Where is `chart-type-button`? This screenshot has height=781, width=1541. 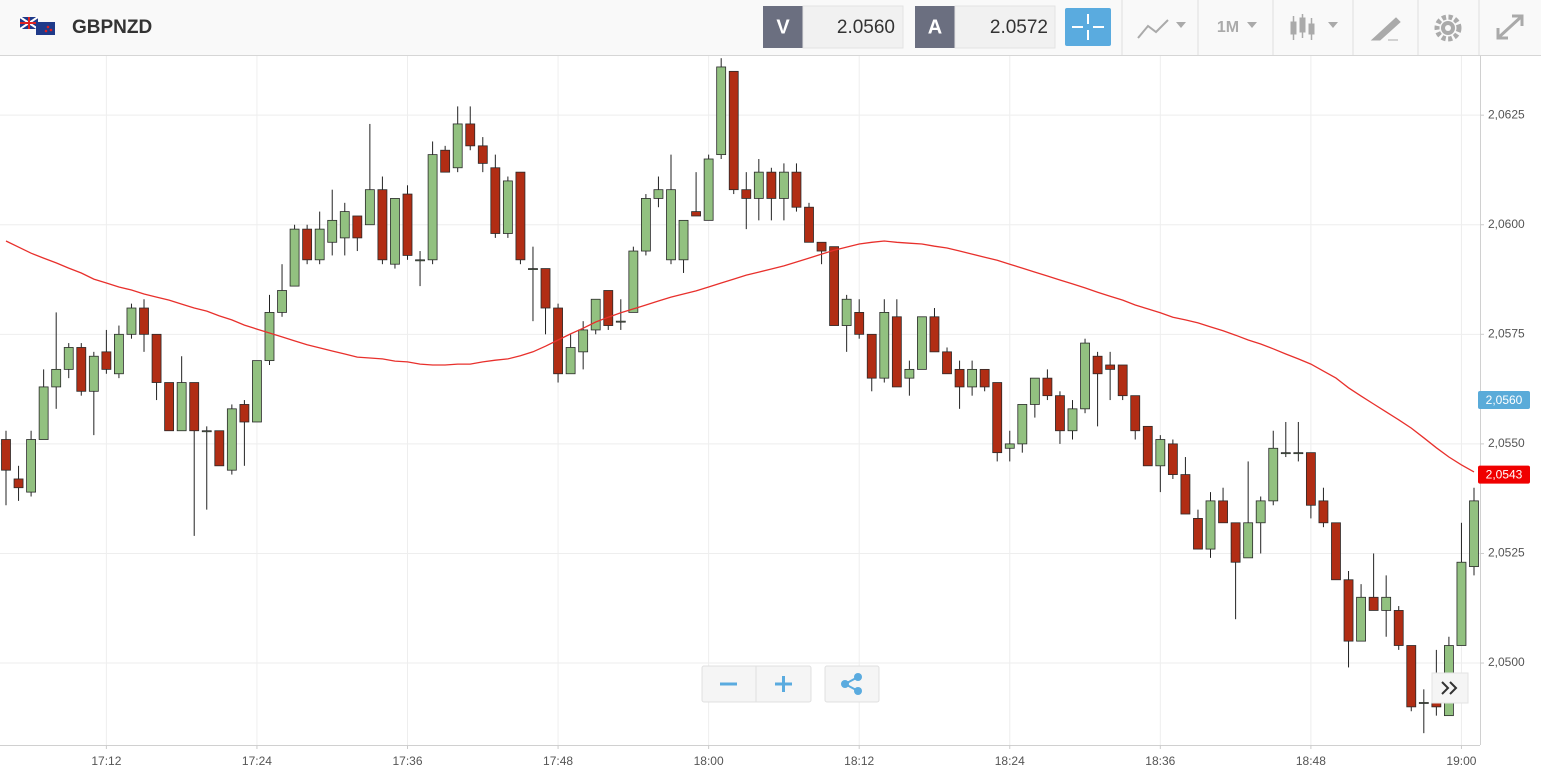 chart-type-button is located at coordinates (1161, 29).